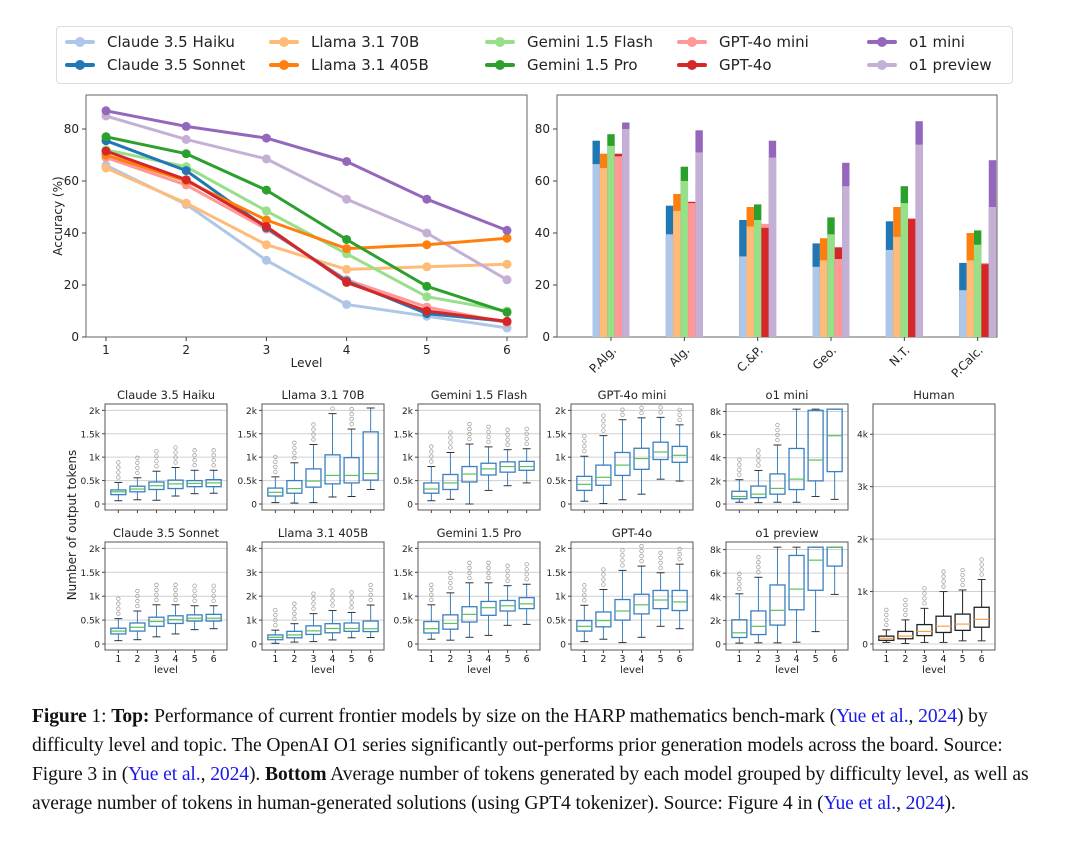 The image size is (1080, 866). I want to click on x-tick-label: P.Calc., so click(967, 361).